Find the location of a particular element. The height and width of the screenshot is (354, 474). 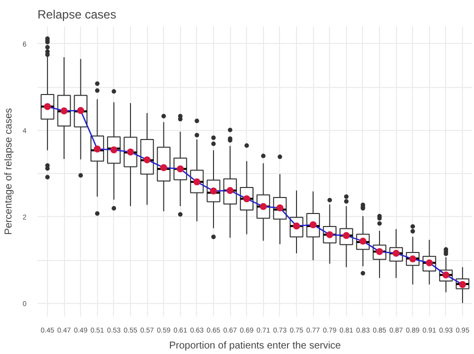

chart-title: Relapse cases is located at coordinates (77, 15).